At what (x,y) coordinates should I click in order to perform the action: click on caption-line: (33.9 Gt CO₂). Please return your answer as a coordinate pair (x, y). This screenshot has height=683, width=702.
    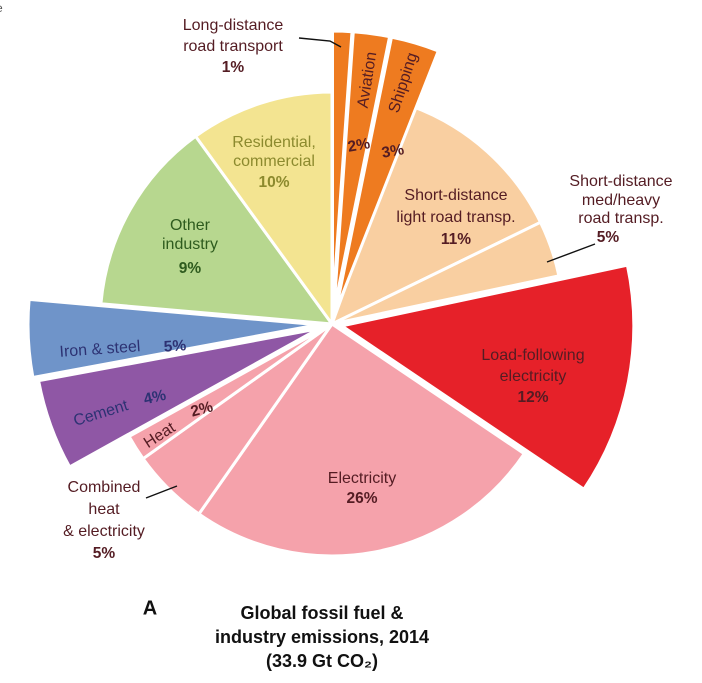
    Looking at the image, I should click on (322, 661).